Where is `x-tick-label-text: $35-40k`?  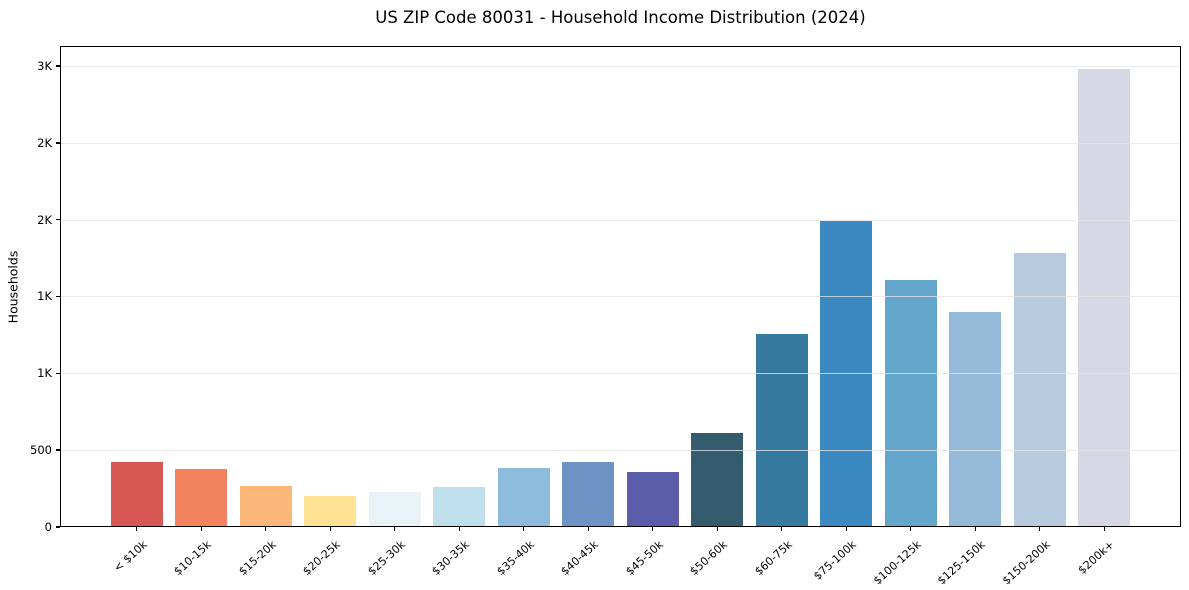
x-tick-label-text: $35-40k is located at coordinates (515, 558).